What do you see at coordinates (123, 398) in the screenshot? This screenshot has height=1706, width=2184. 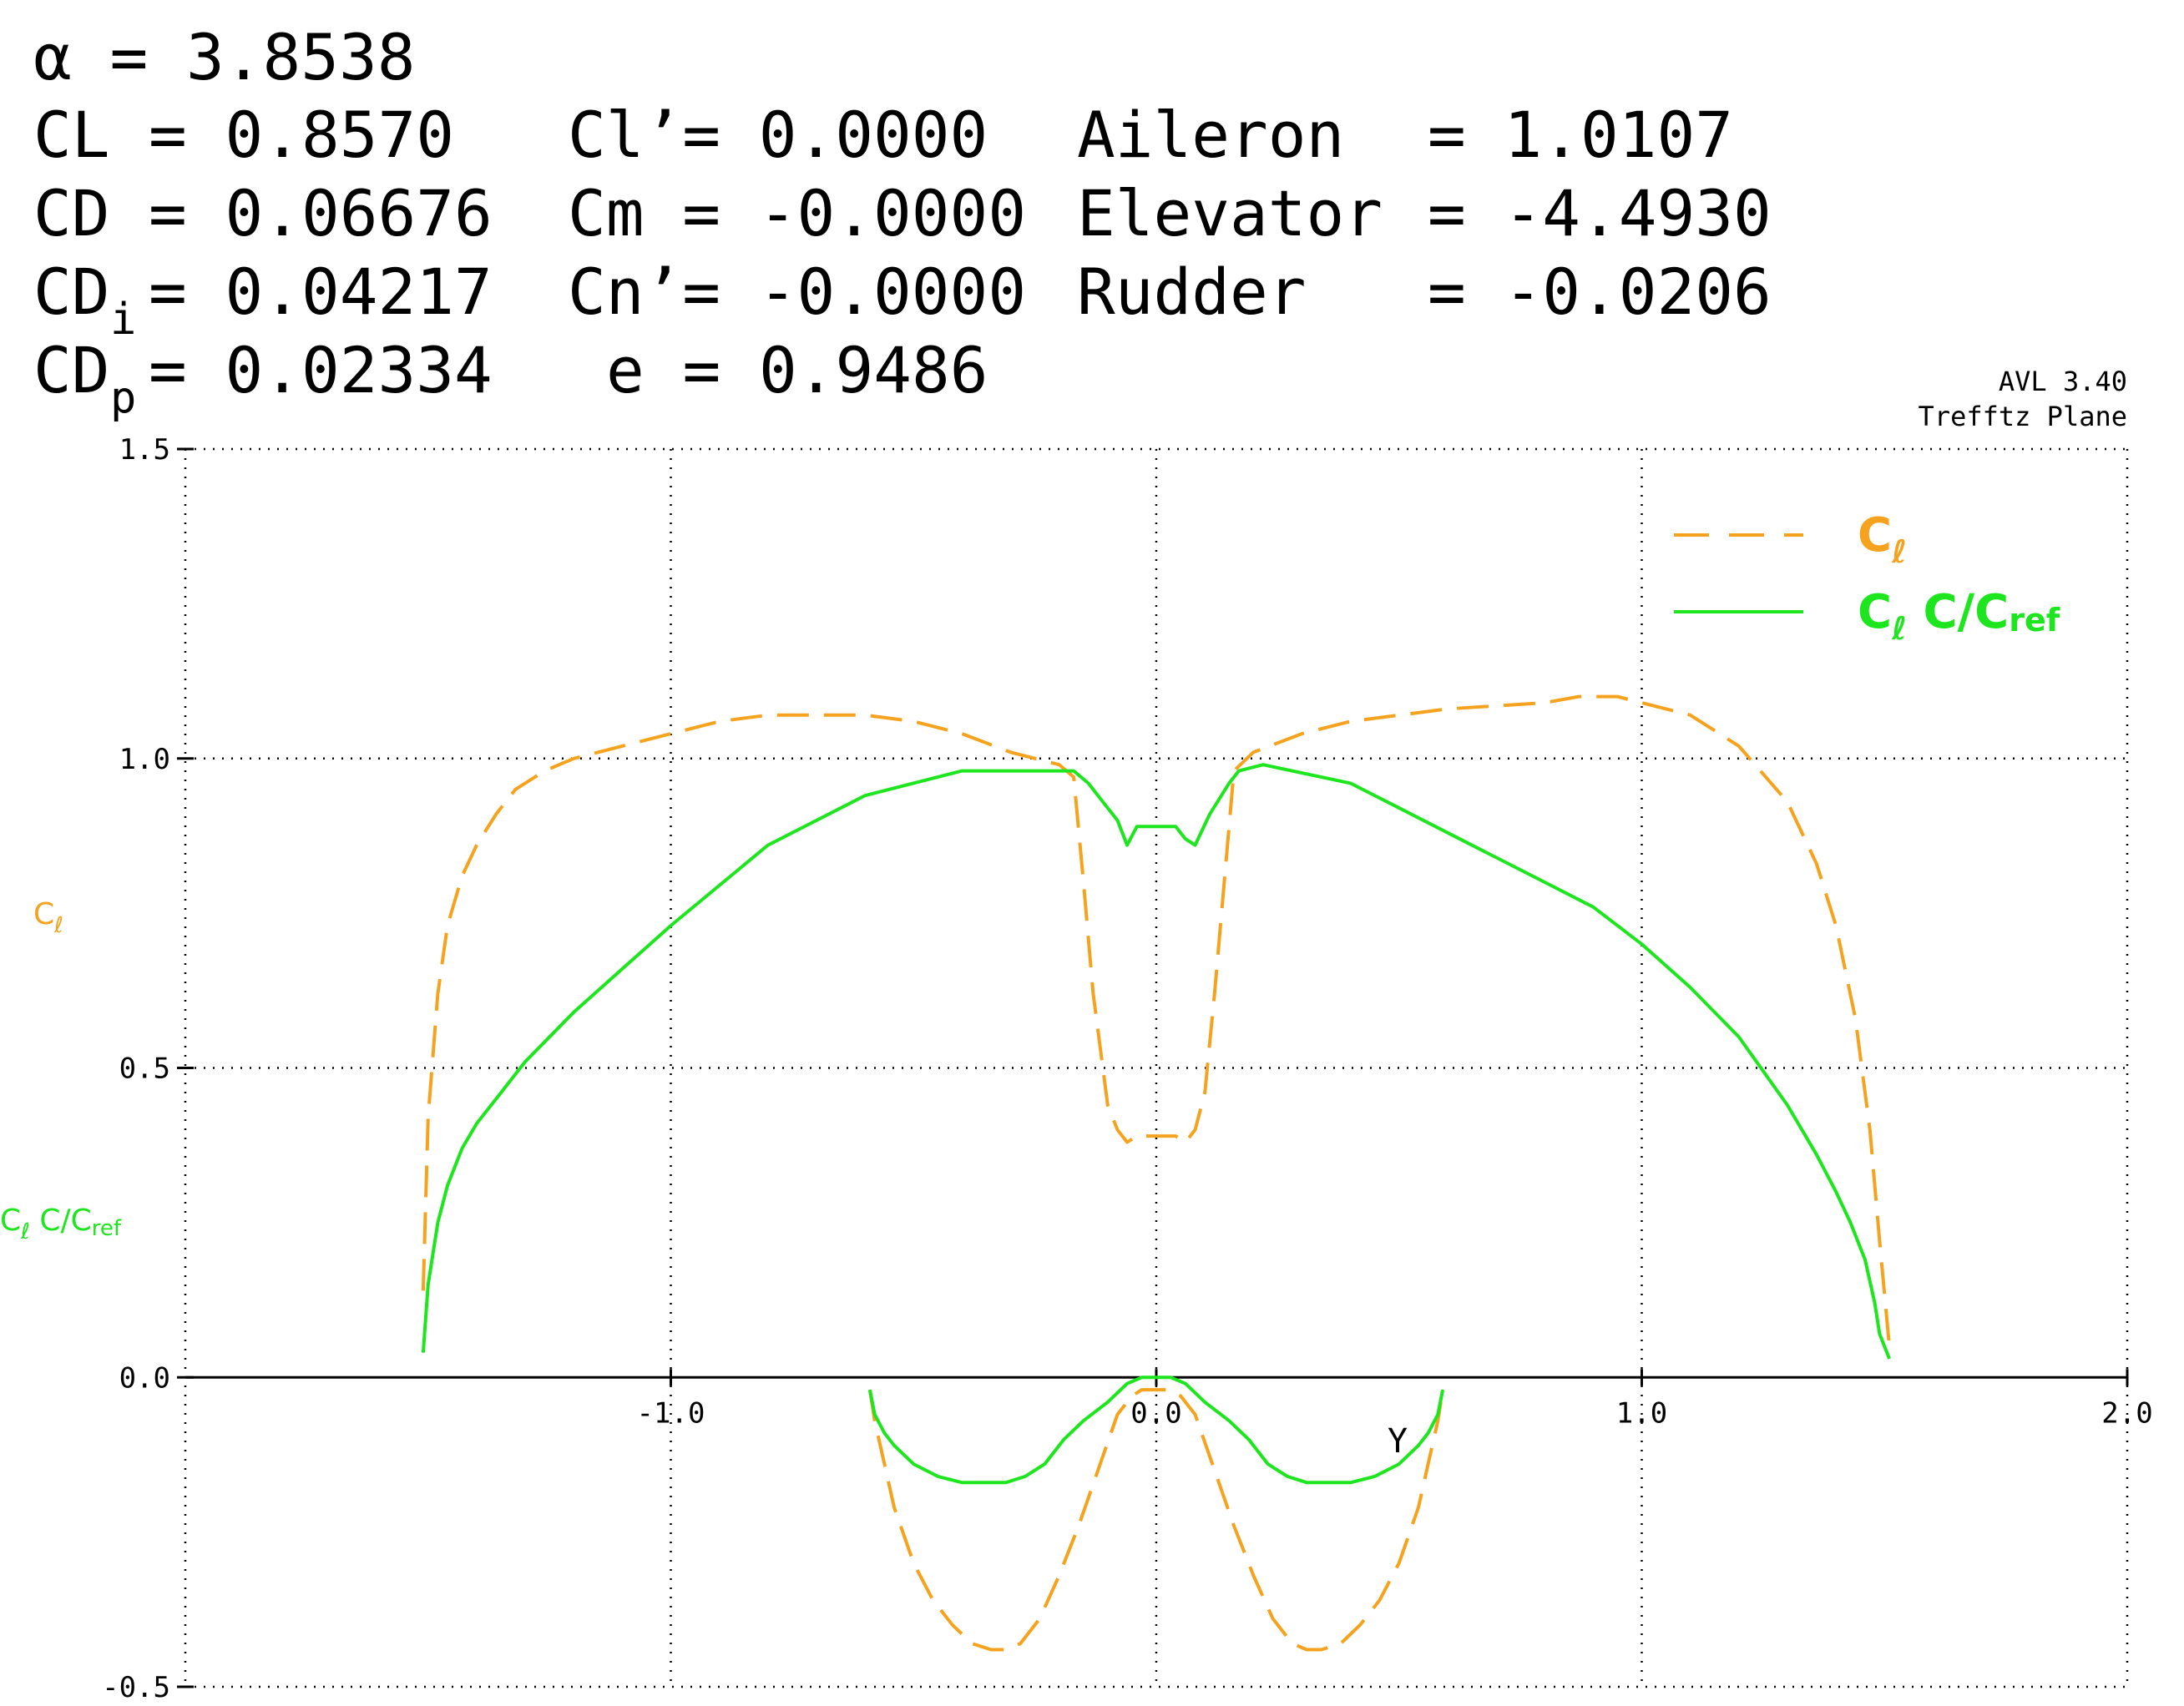 I see `cdp-subscript: p` at bounding box center [123, 398].